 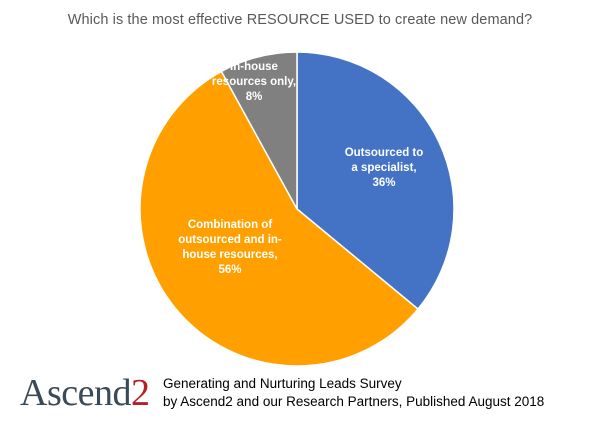 What do you see at coordinates (383, 183) in the screenshot?
I see `slice-label-line: 36%` at bounding box center [383, 183].